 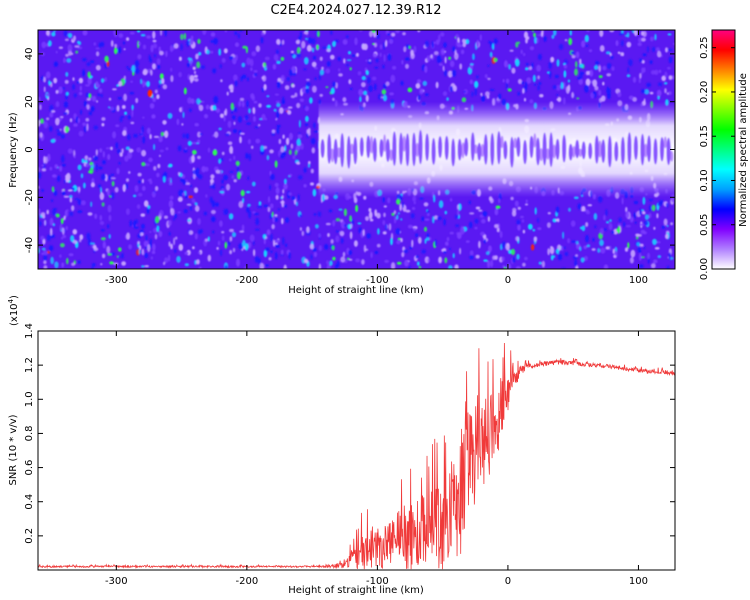 What do you see at coordinates (29, 245) in the screenshot?
I see `y-tick-label: -40` at bounding box center [29, 245].